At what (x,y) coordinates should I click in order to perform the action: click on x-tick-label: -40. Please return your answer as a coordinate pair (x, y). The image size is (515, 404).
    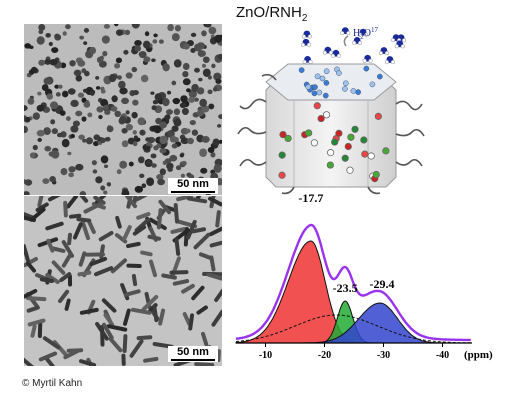
    Looking at the image, I should click on (442, 355).